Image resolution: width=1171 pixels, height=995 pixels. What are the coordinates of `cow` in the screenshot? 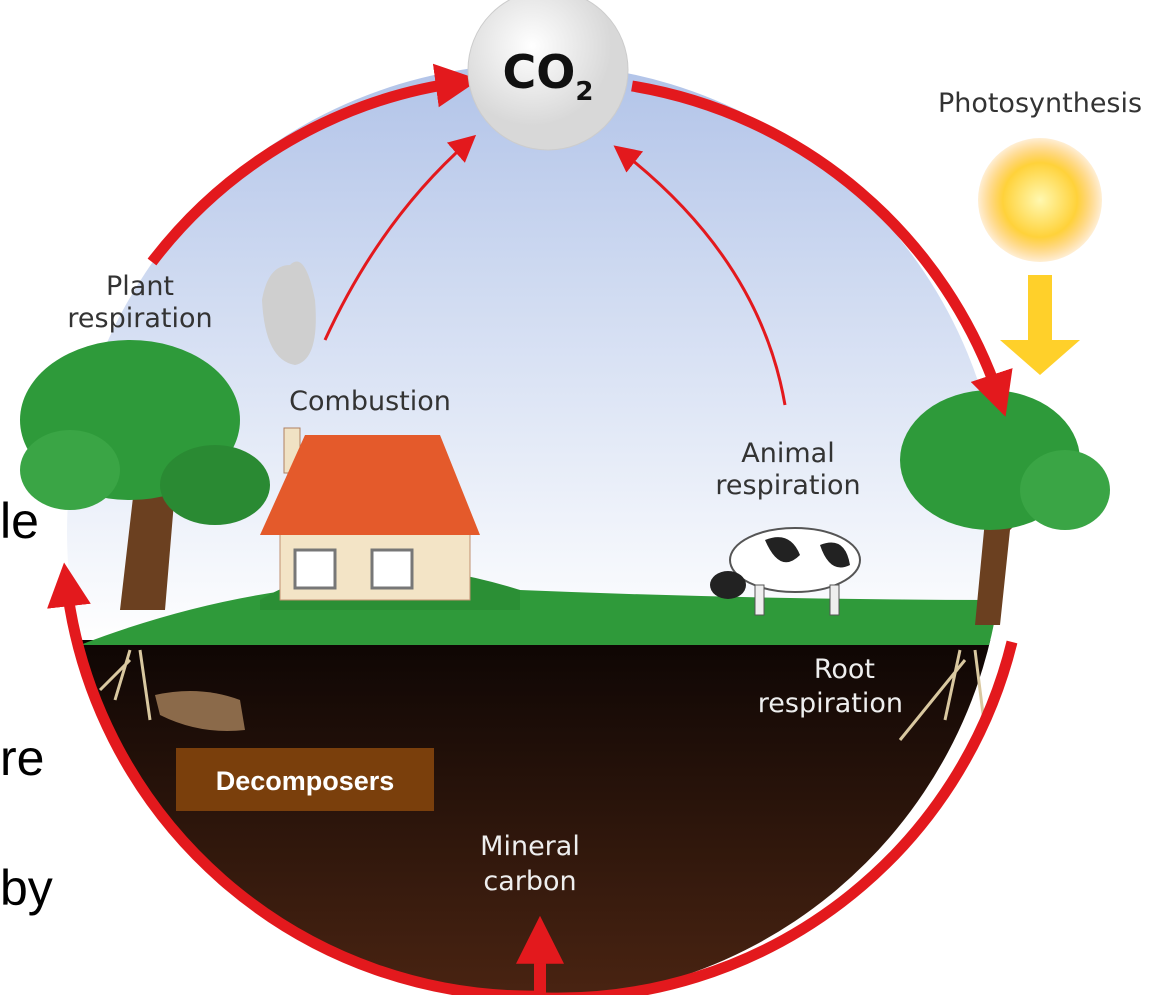 It's located at (785, 571).